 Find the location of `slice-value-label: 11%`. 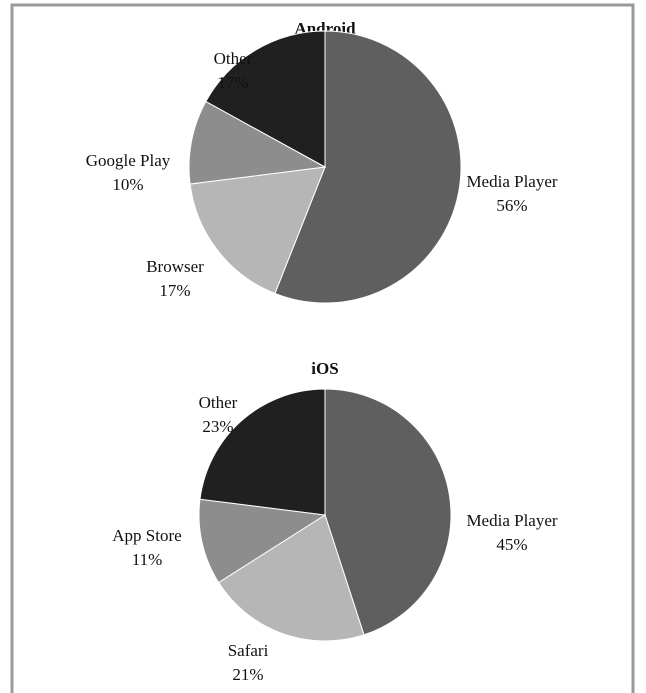

slice-value-label: 11% is located at coordinates (147, 559).